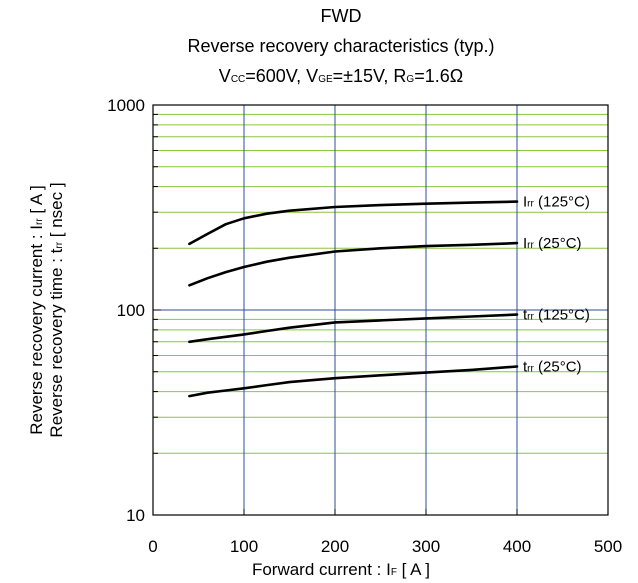  Describe the element at coordinates (410, 79) in the screenshot. I see `rg-subscript: G` at that location.